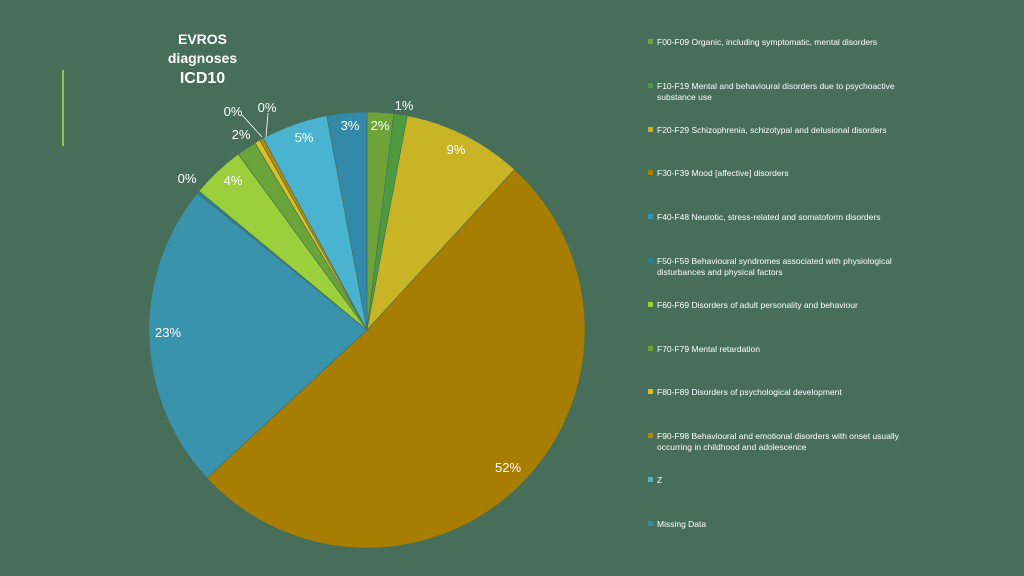 This screenshot has width=1024, height=576. I want to click on slice-label: 5%, so click(304, 137).